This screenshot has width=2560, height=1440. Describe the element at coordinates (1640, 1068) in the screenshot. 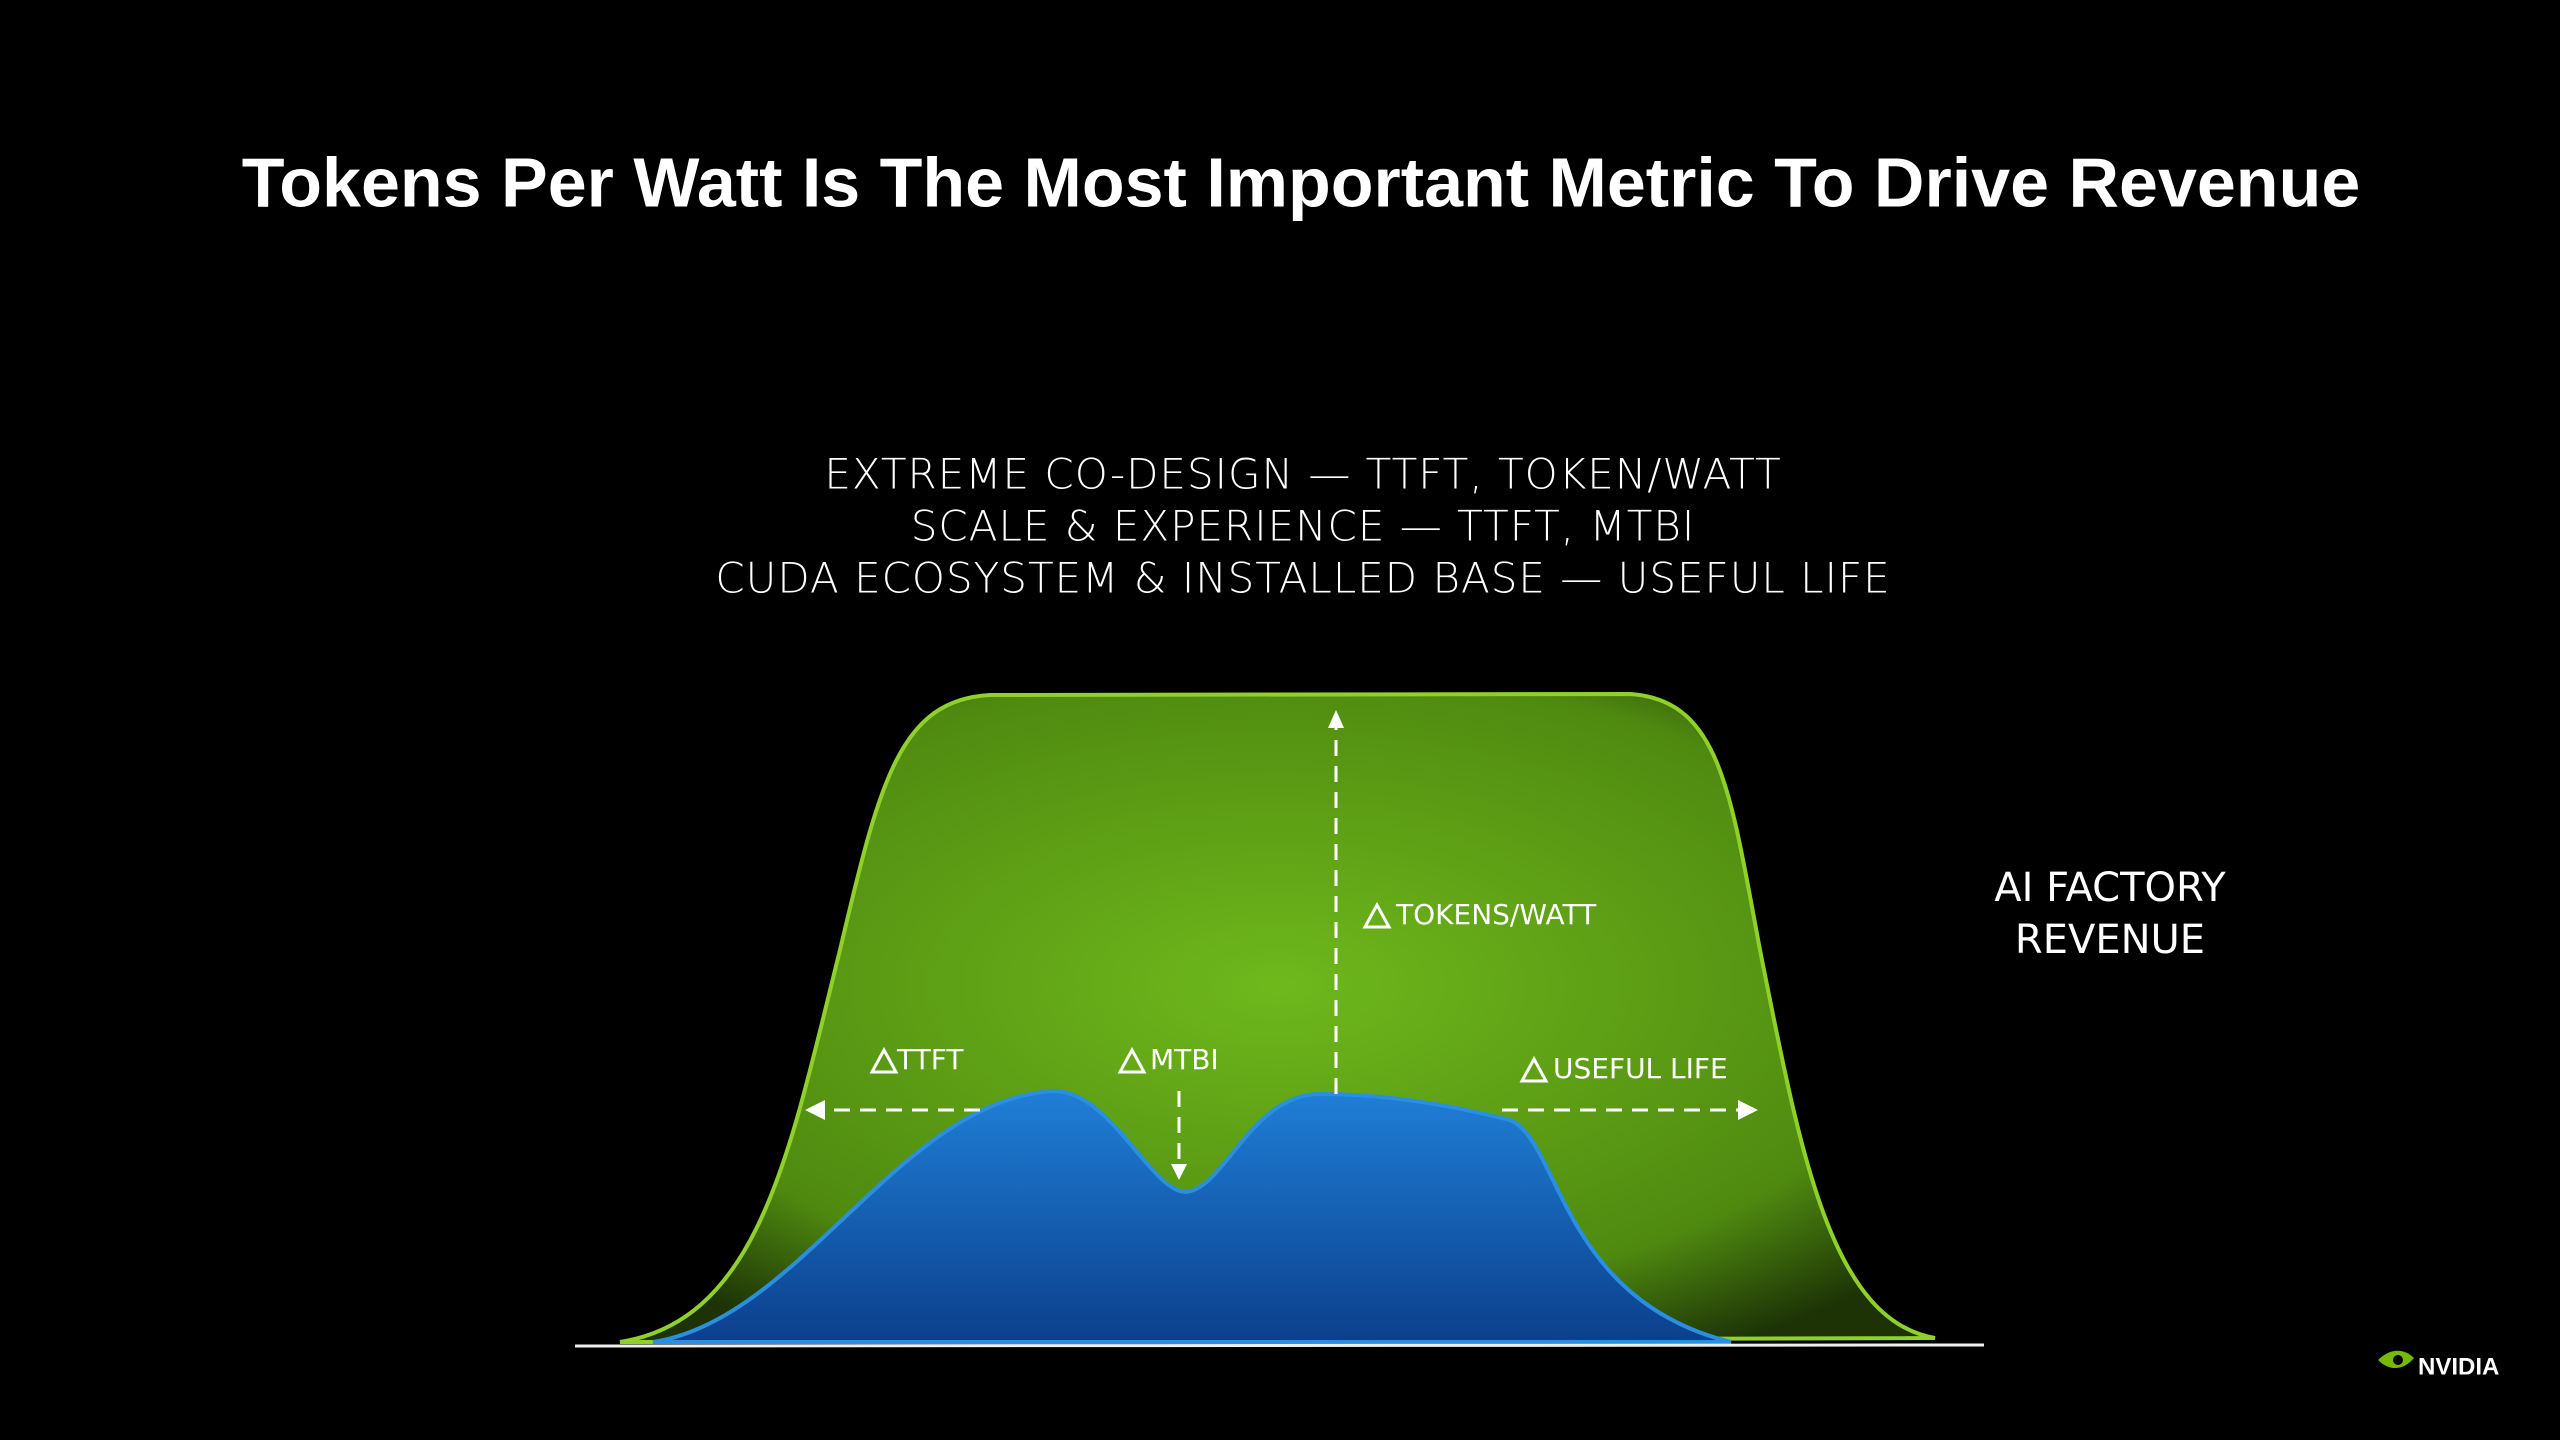

I see `label: USEFUL LIFE` at that location.